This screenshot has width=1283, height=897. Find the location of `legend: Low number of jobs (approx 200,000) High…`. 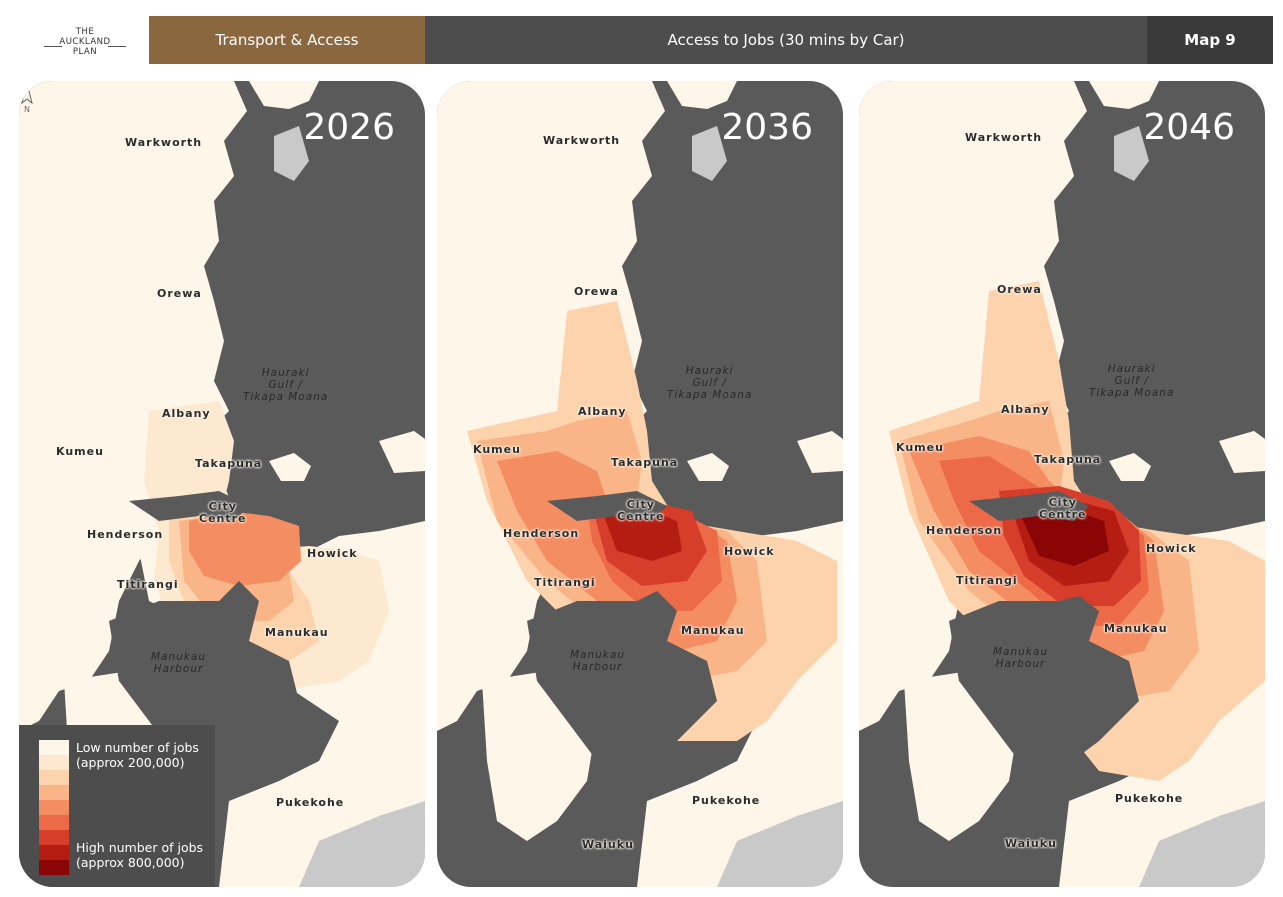

legend: Low number of jobs (approx 200,000) High… is located at coordinates (117, 806).